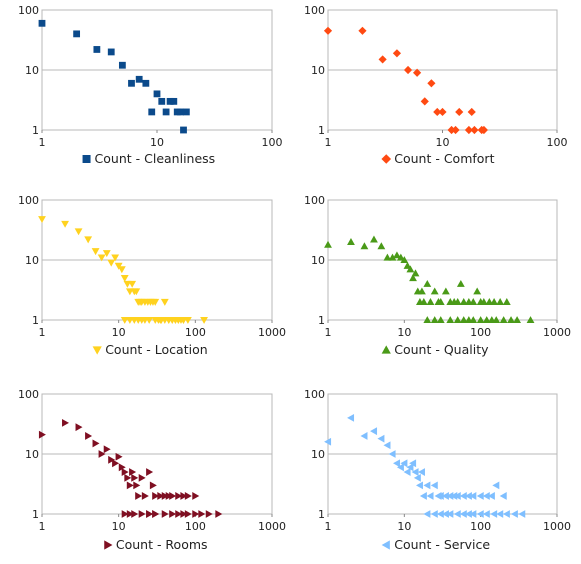 Image resolution: width=581 pixels, height=564 pixels. Describe the element at coordinates (436, 85) in the screenshot. I see `chart-panel-2: 1 10 100 1 10 100 Count - Comfort` at that location.